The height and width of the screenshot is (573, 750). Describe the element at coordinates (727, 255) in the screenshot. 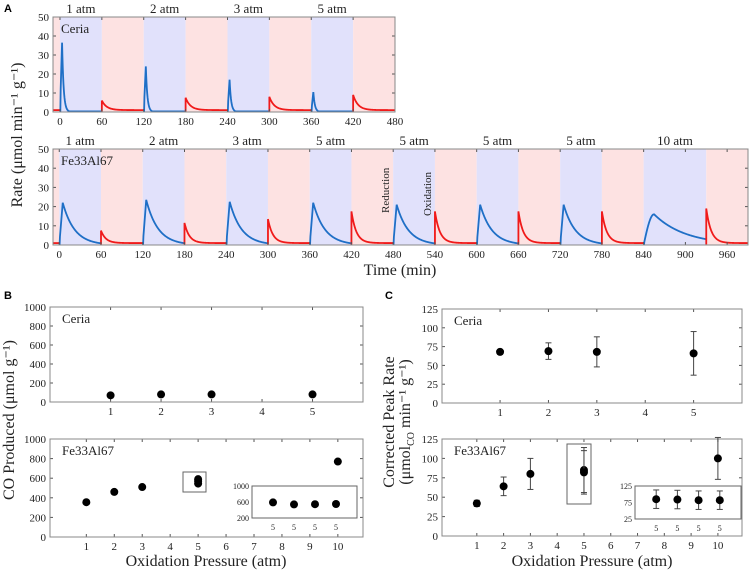

I see `x-tick-label: 960` at that location.